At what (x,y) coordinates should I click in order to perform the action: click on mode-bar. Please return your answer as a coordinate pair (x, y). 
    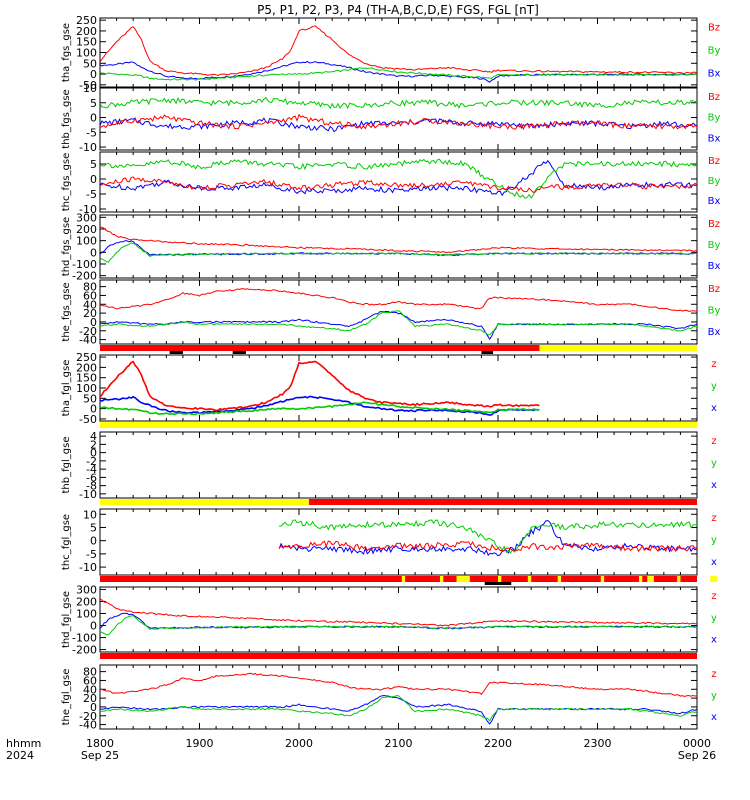
    Looking at the image, I should click on (398, 425).